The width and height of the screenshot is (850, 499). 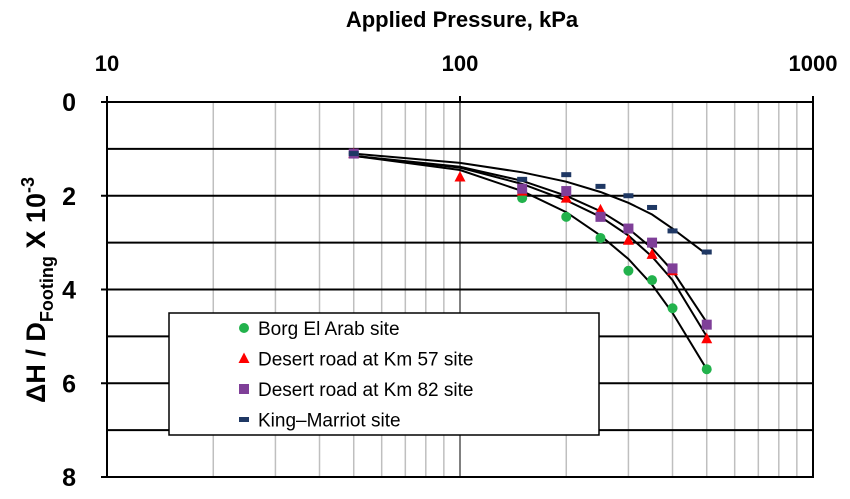 I want to click on legend-box, so click(x=384, y=374).